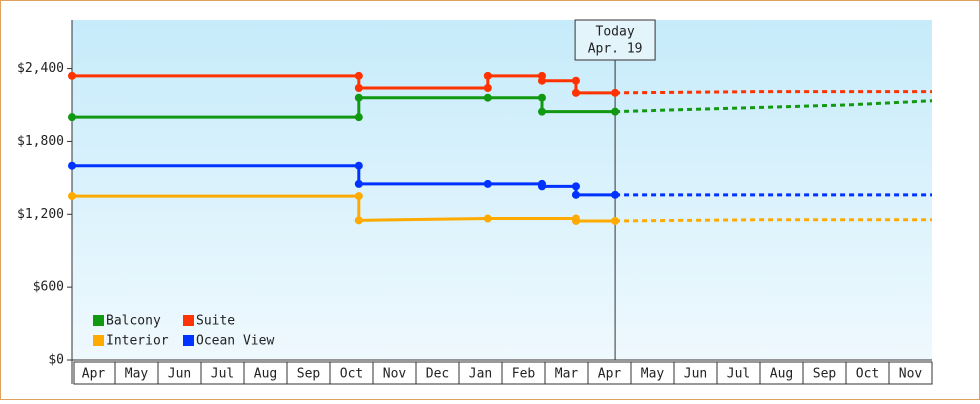 The width and height of the screenshot is (980, 404). Describe the element at coordinates (215, 321) in the screenshot. I see `legend-label: Suite` at that location.